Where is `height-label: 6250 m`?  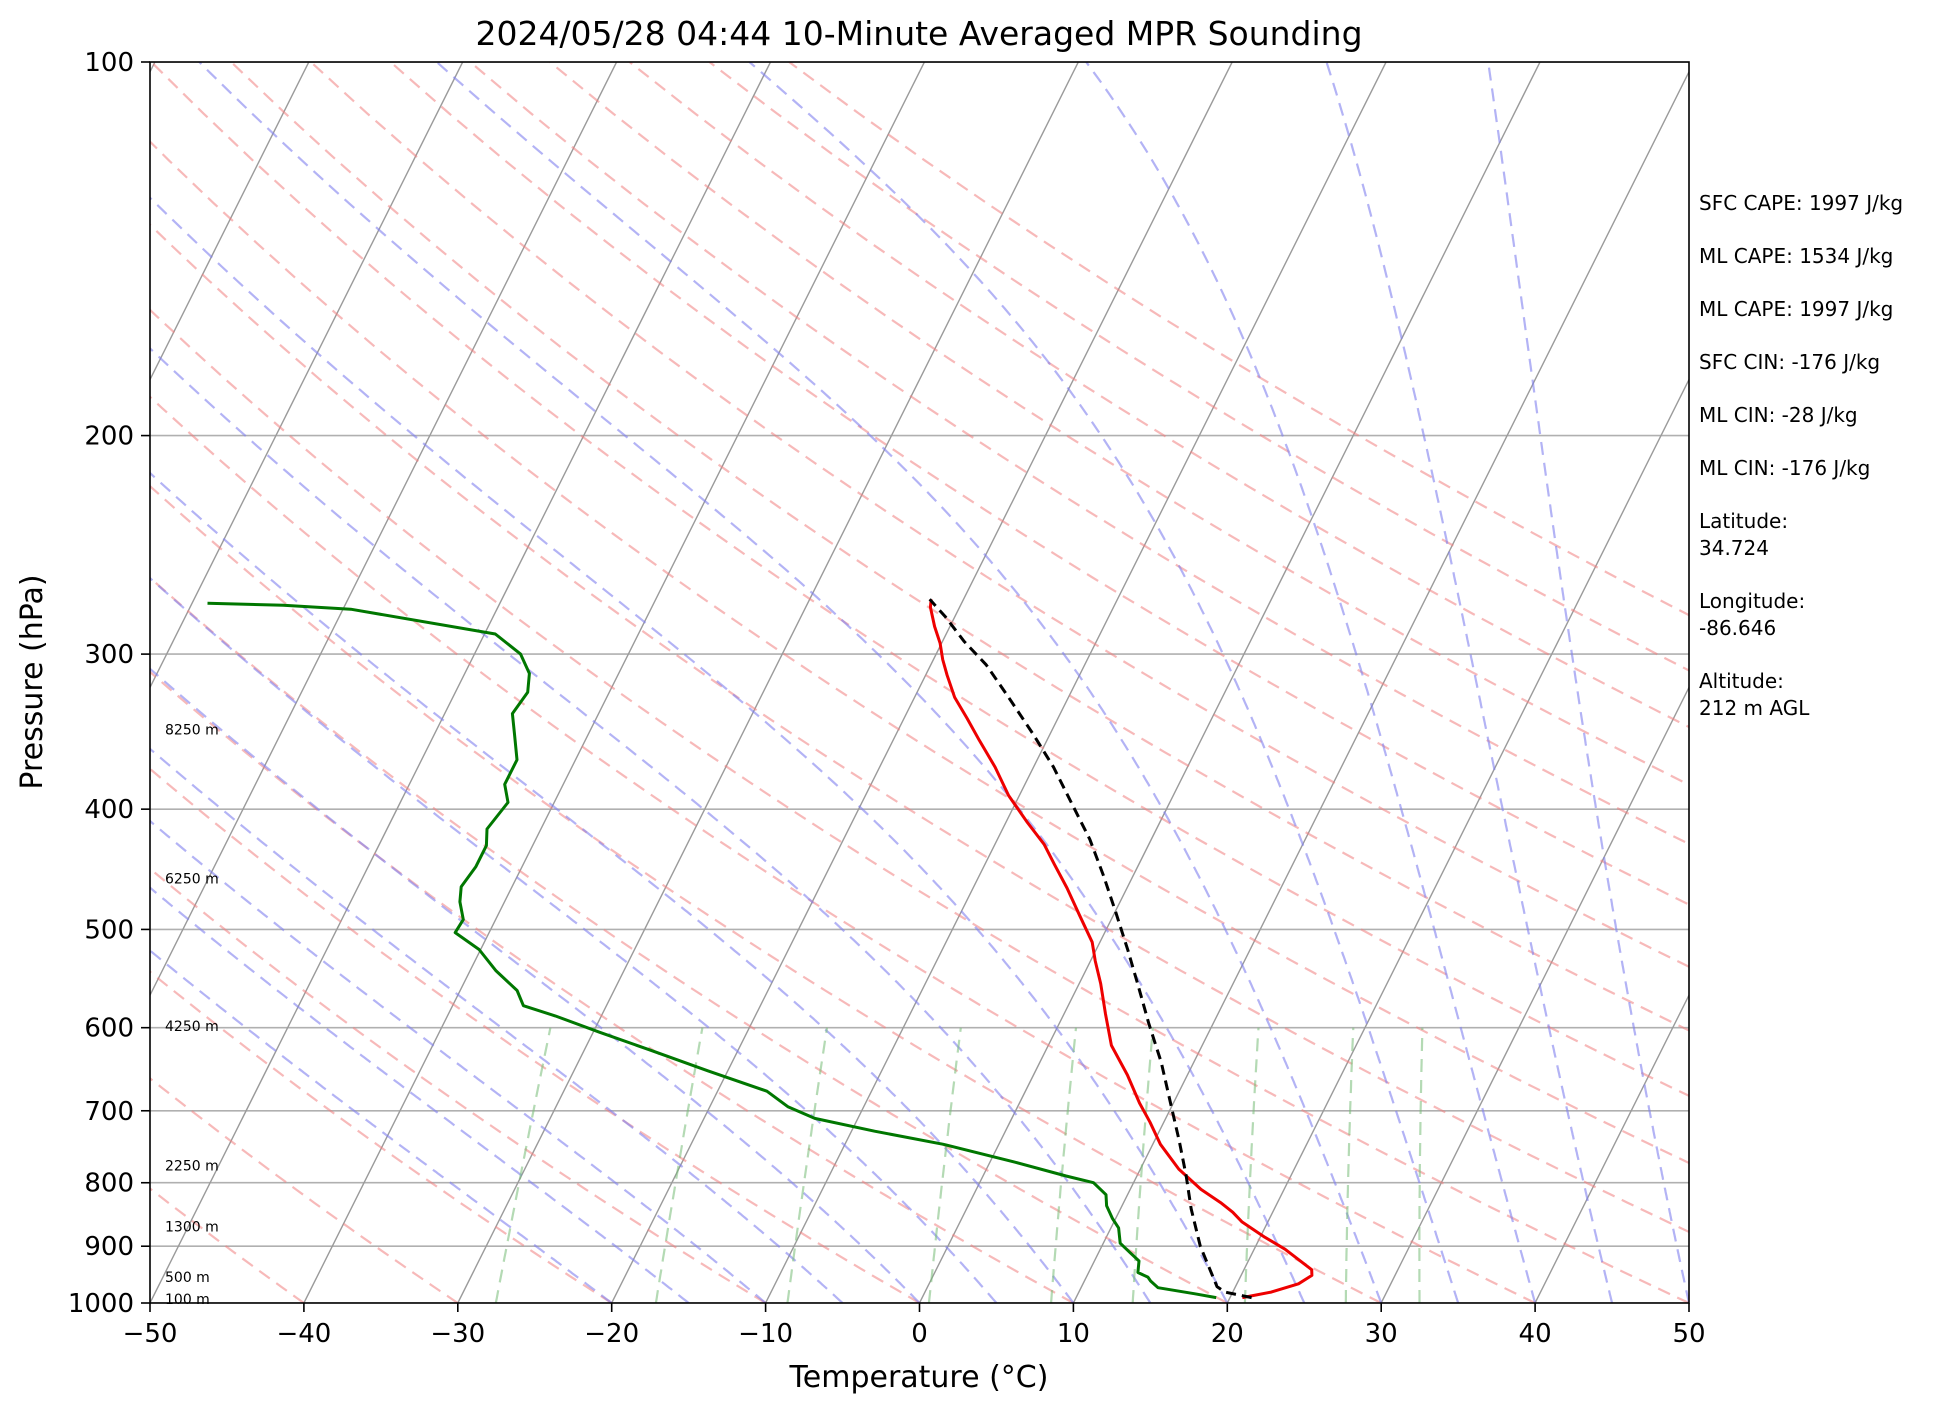 height-label: 6250 m is located at coordinates (192, 880).